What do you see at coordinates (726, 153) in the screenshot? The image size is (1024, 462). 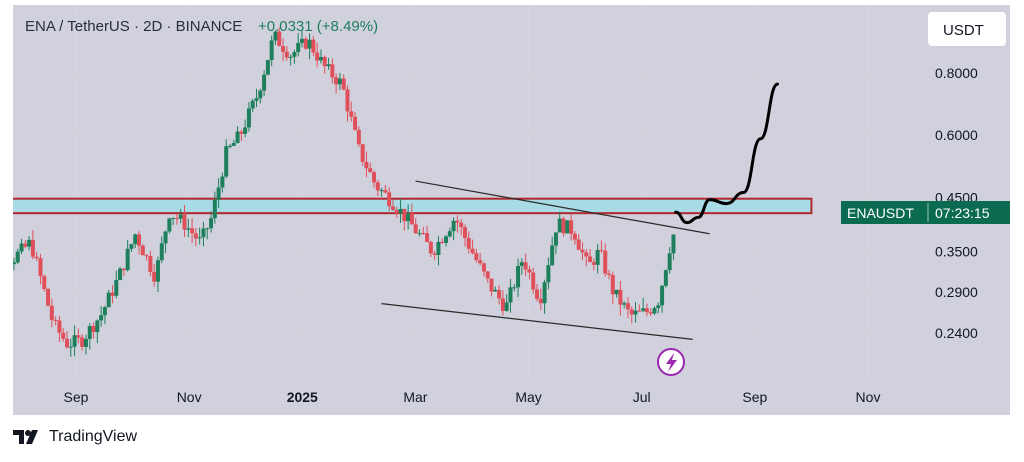 I see `projection-path` at bounding box center [726, 153].